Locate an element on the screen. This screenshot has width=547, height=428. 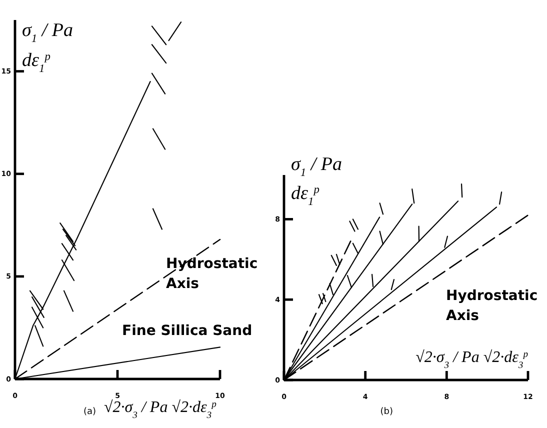
text: (a) is located at coordinates (89, 412).